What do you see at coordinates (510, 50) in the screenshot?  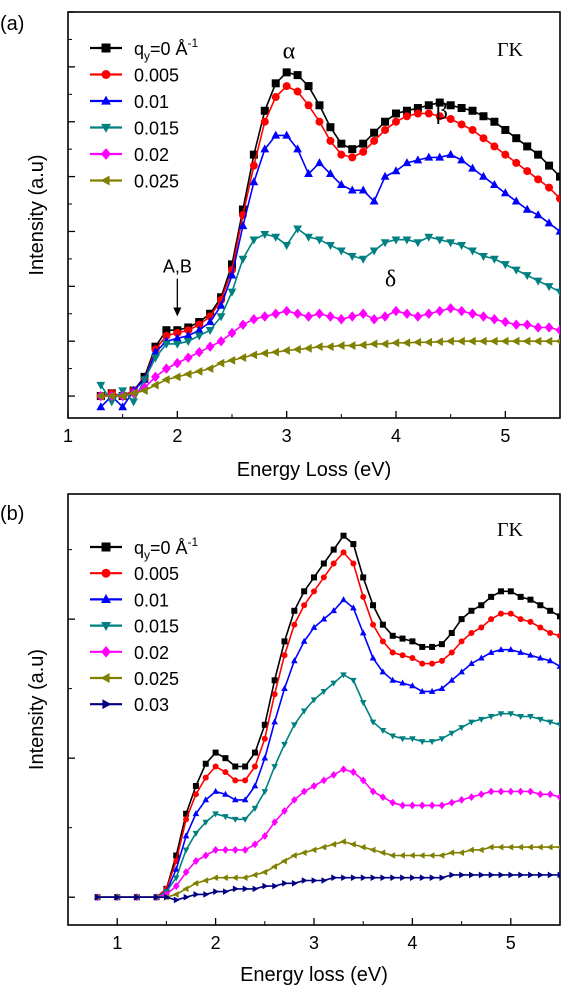 I see `direction-label: ΓK` at bounding box center [510, 50].